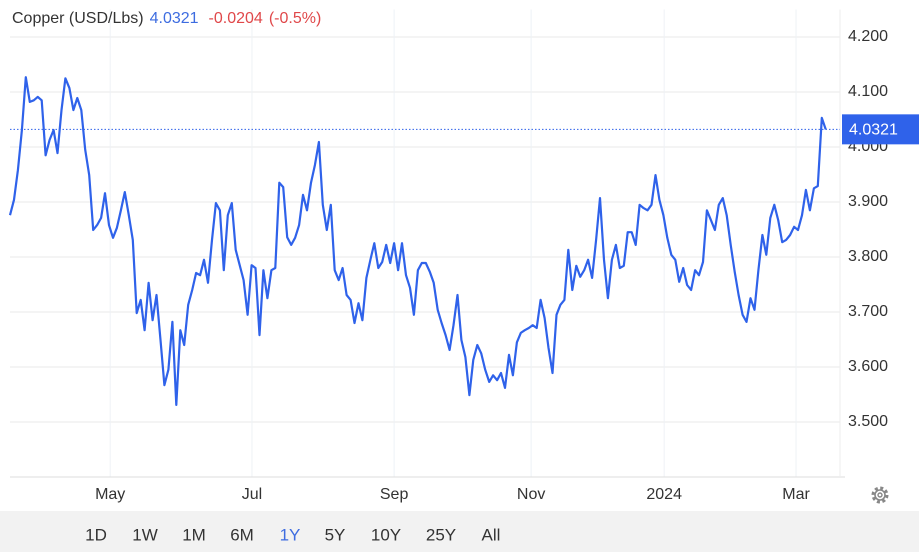  I want to click on x-tick-label: Sep, so click(394, 494).